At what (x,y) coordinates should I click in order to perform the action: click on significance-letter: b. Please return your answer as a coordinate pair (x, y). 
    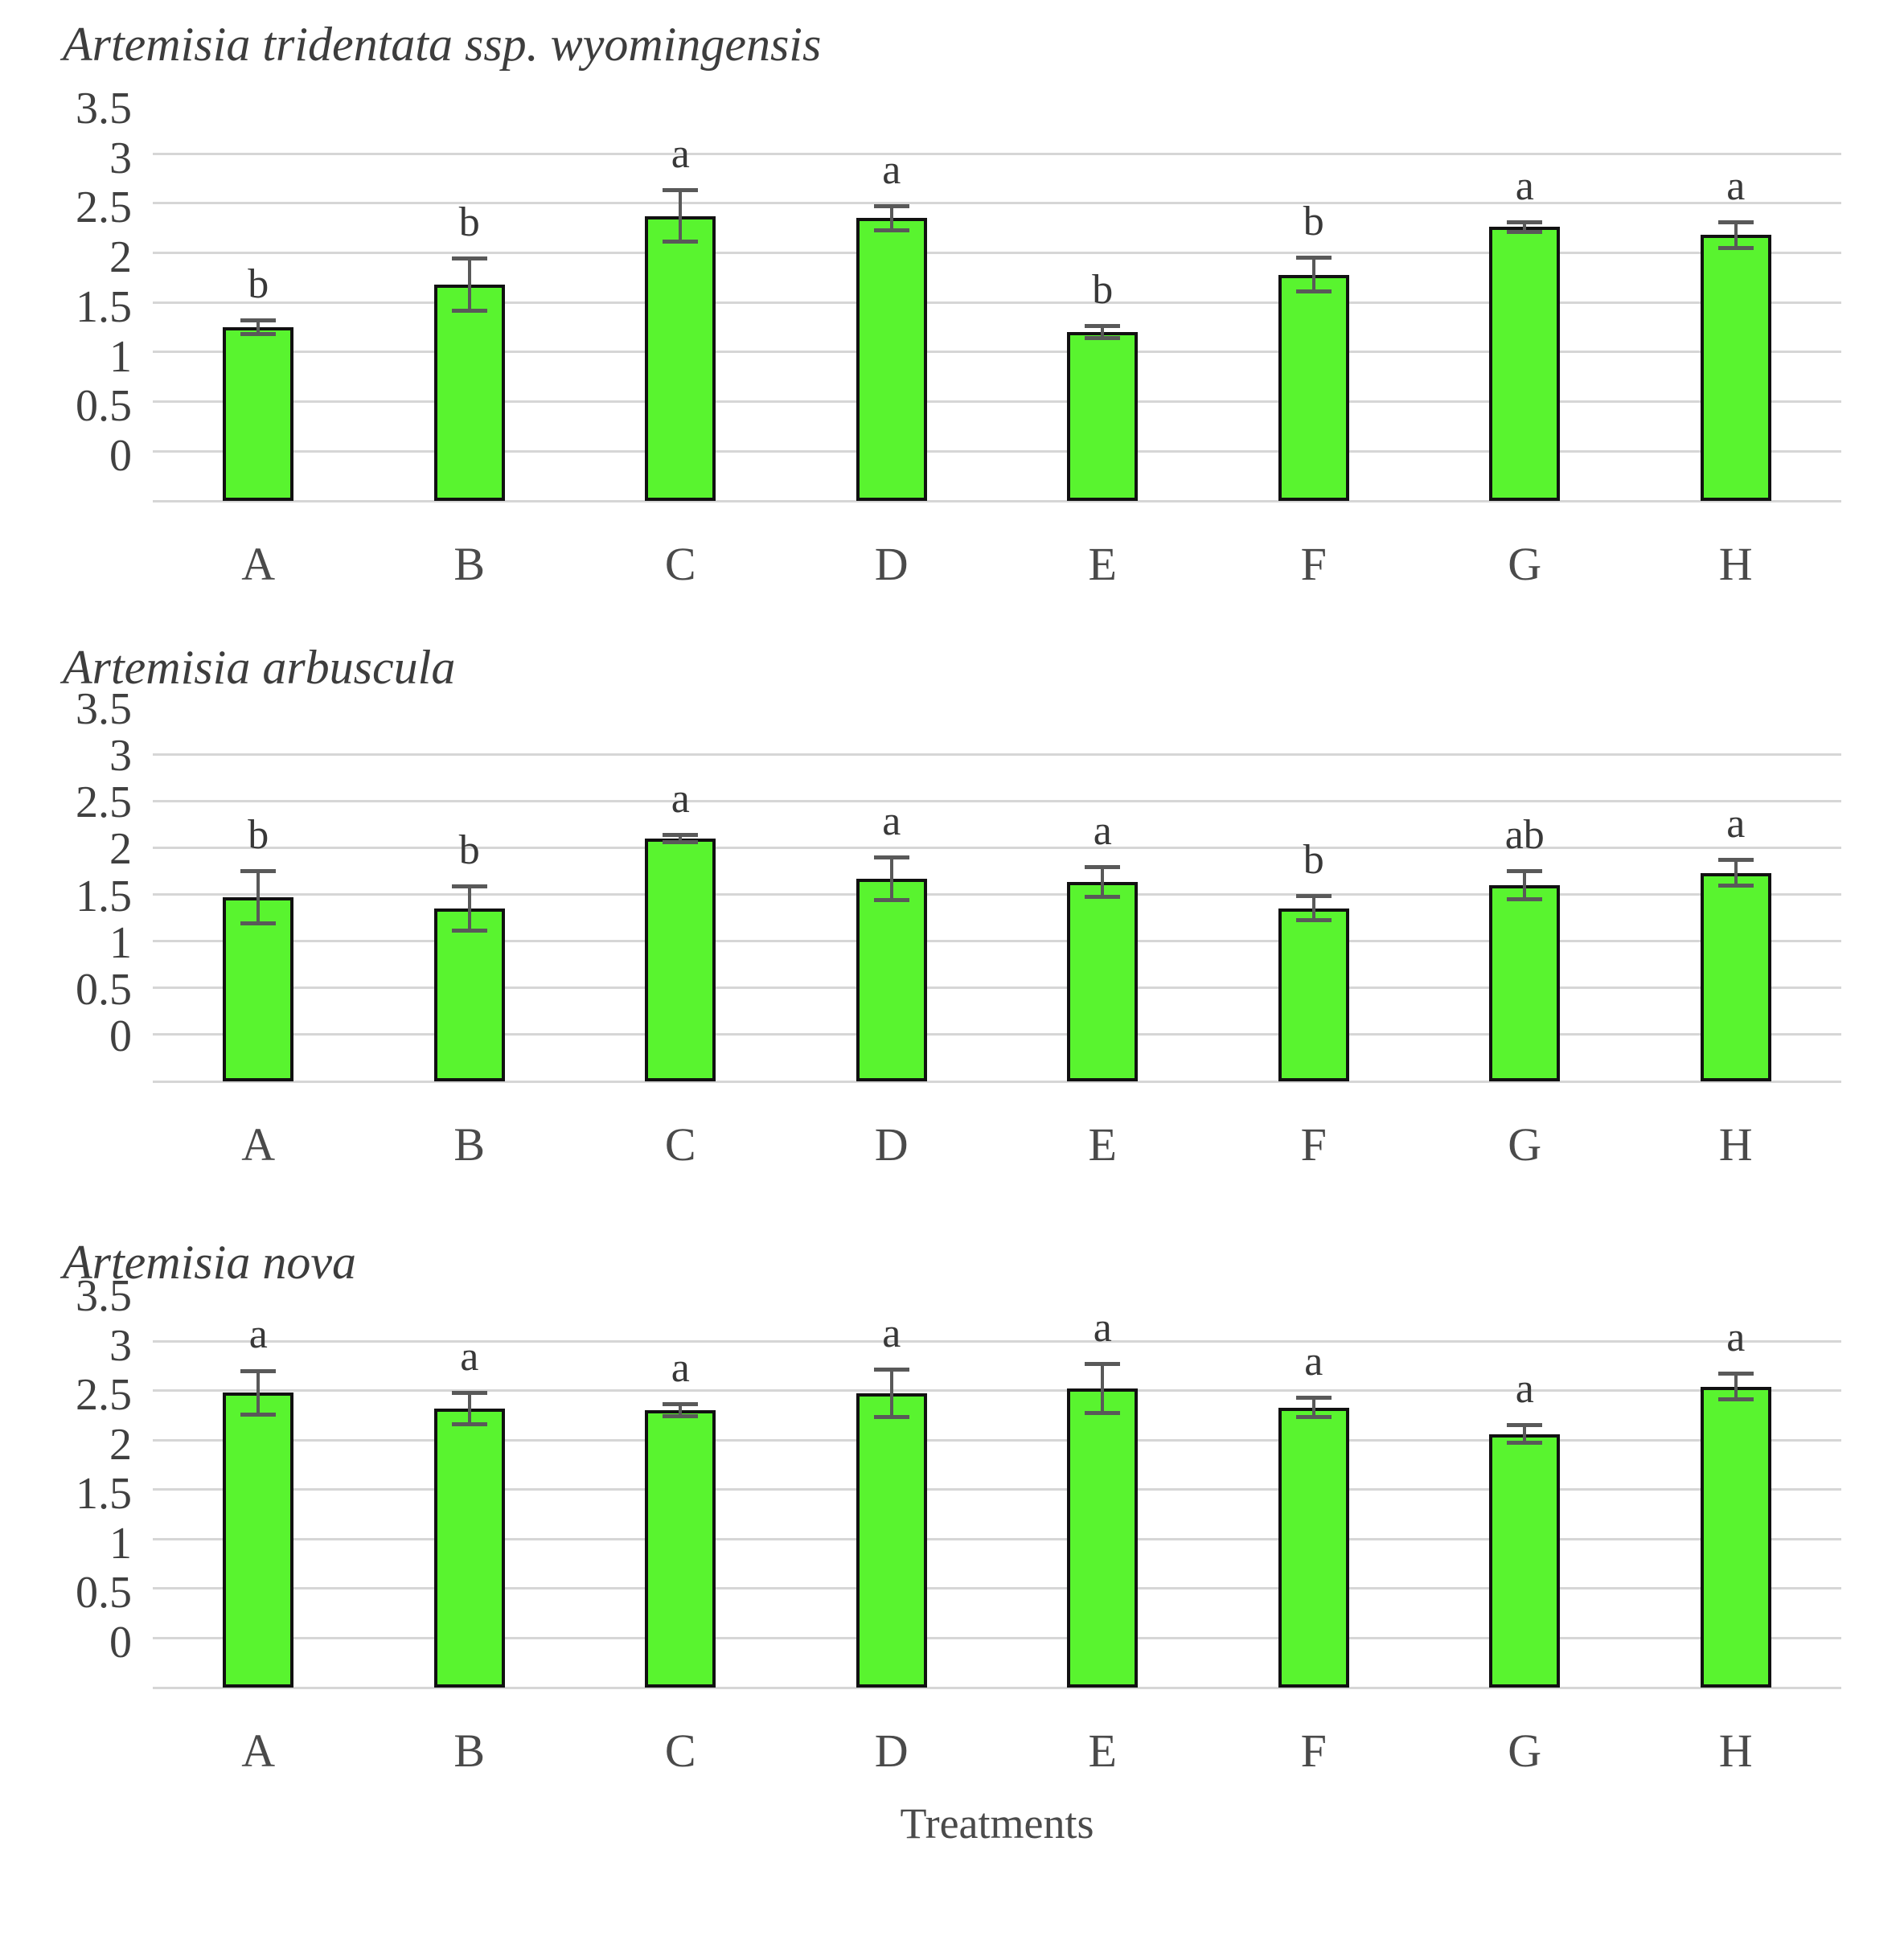
    Looking at the image, I should click on (1103, 290).